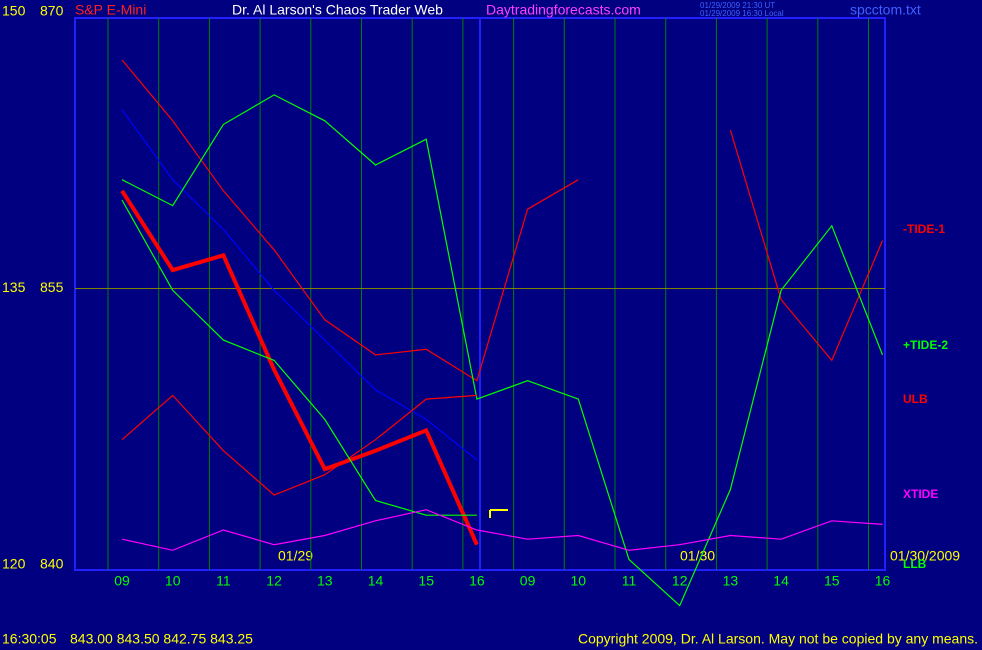 This screenshot has width=982, height=650. Describe the element at coordinates (52, 11) in the screenshot. I see `y-tick-label: 870` at that location.